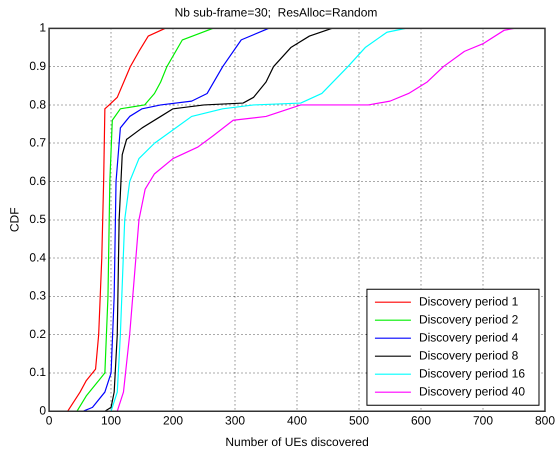 The image size is (558, 456). Describe the element at coordinates (545, 421) in the screenshot. I see `x-tick-label: 800` at that location.